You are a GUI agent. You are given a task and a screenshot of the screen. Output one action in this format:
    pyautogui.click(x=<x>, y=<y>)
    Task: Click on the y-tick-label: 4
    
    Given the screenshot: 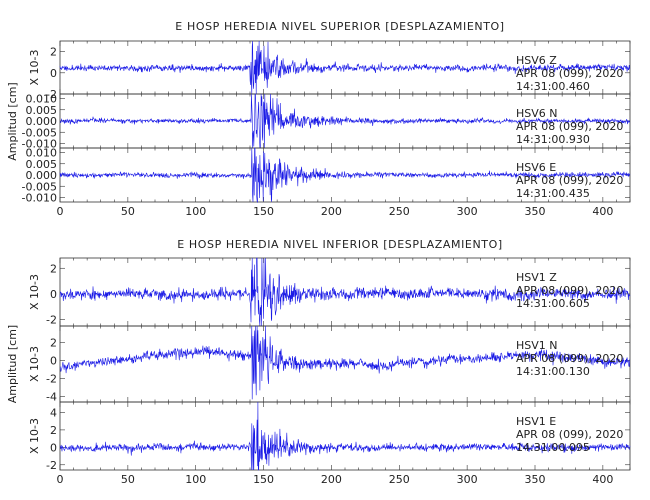 What is the action you would take?
    pyautogui.click(x=53, y=412)
    